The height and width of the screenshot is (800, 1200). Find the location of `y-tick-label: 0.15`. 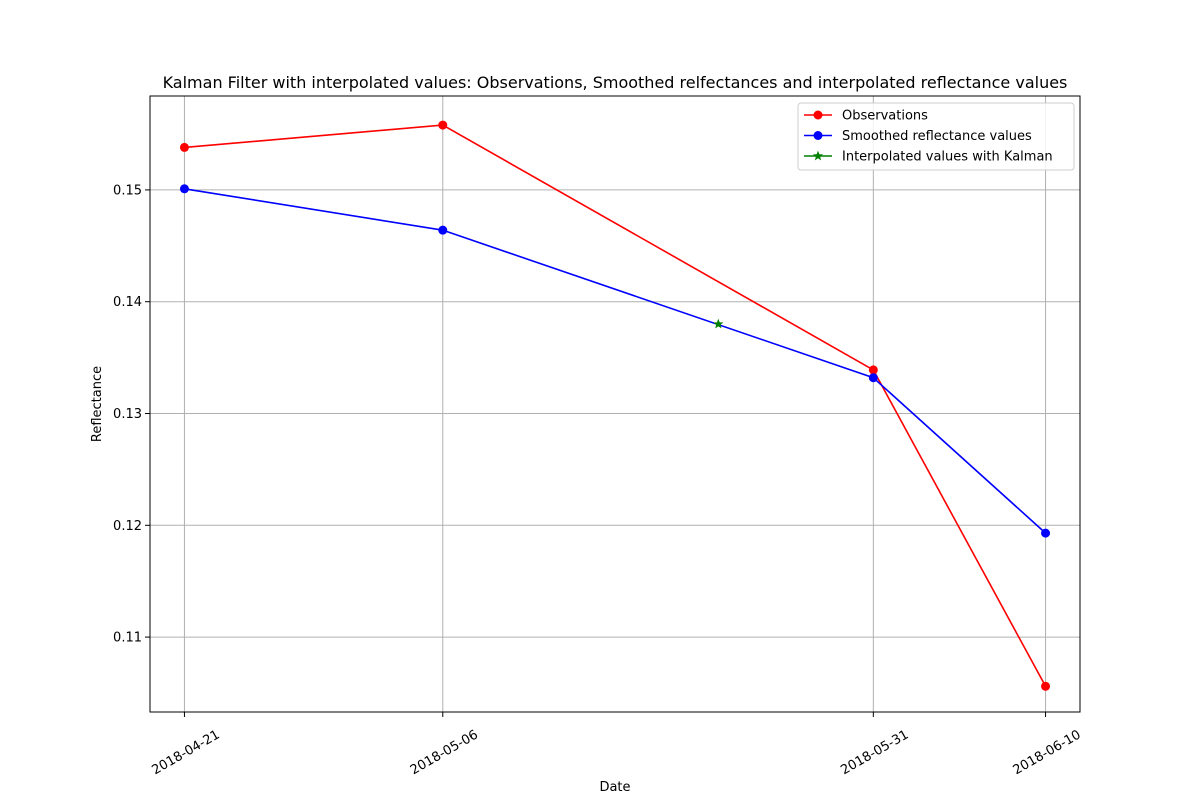

y-tick-label: 0.15 is located at coordinates (127, 190).